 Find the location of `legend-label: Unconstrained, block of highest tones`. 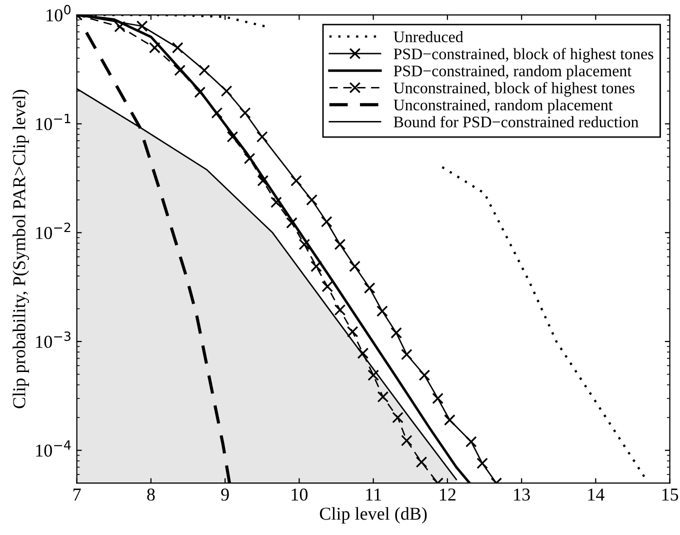

legend-label: Unconstrained, block of highest tones is located at coordinates (514, 89).